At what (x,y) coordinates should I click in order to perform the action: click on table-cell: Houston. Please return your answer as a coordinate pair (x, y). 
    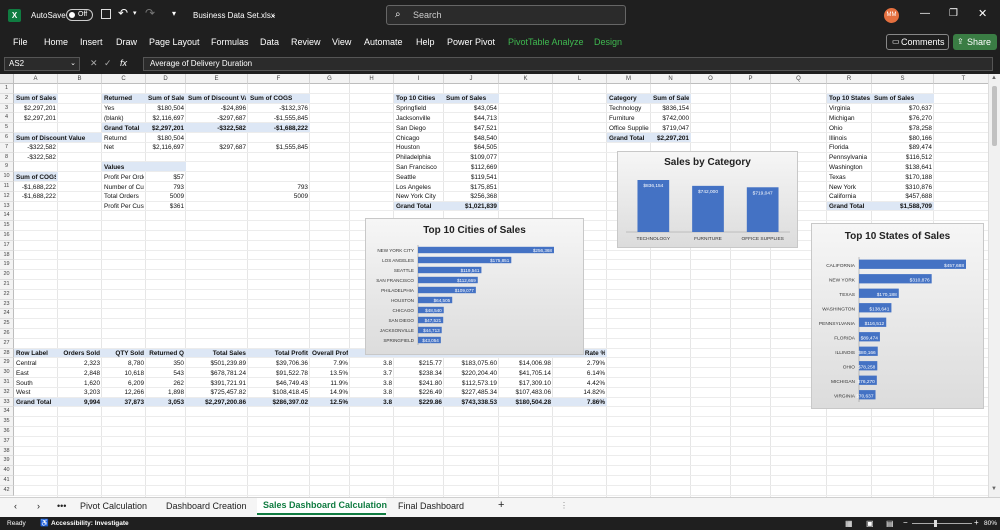
    Looking at the image, I should click on (408, 148).